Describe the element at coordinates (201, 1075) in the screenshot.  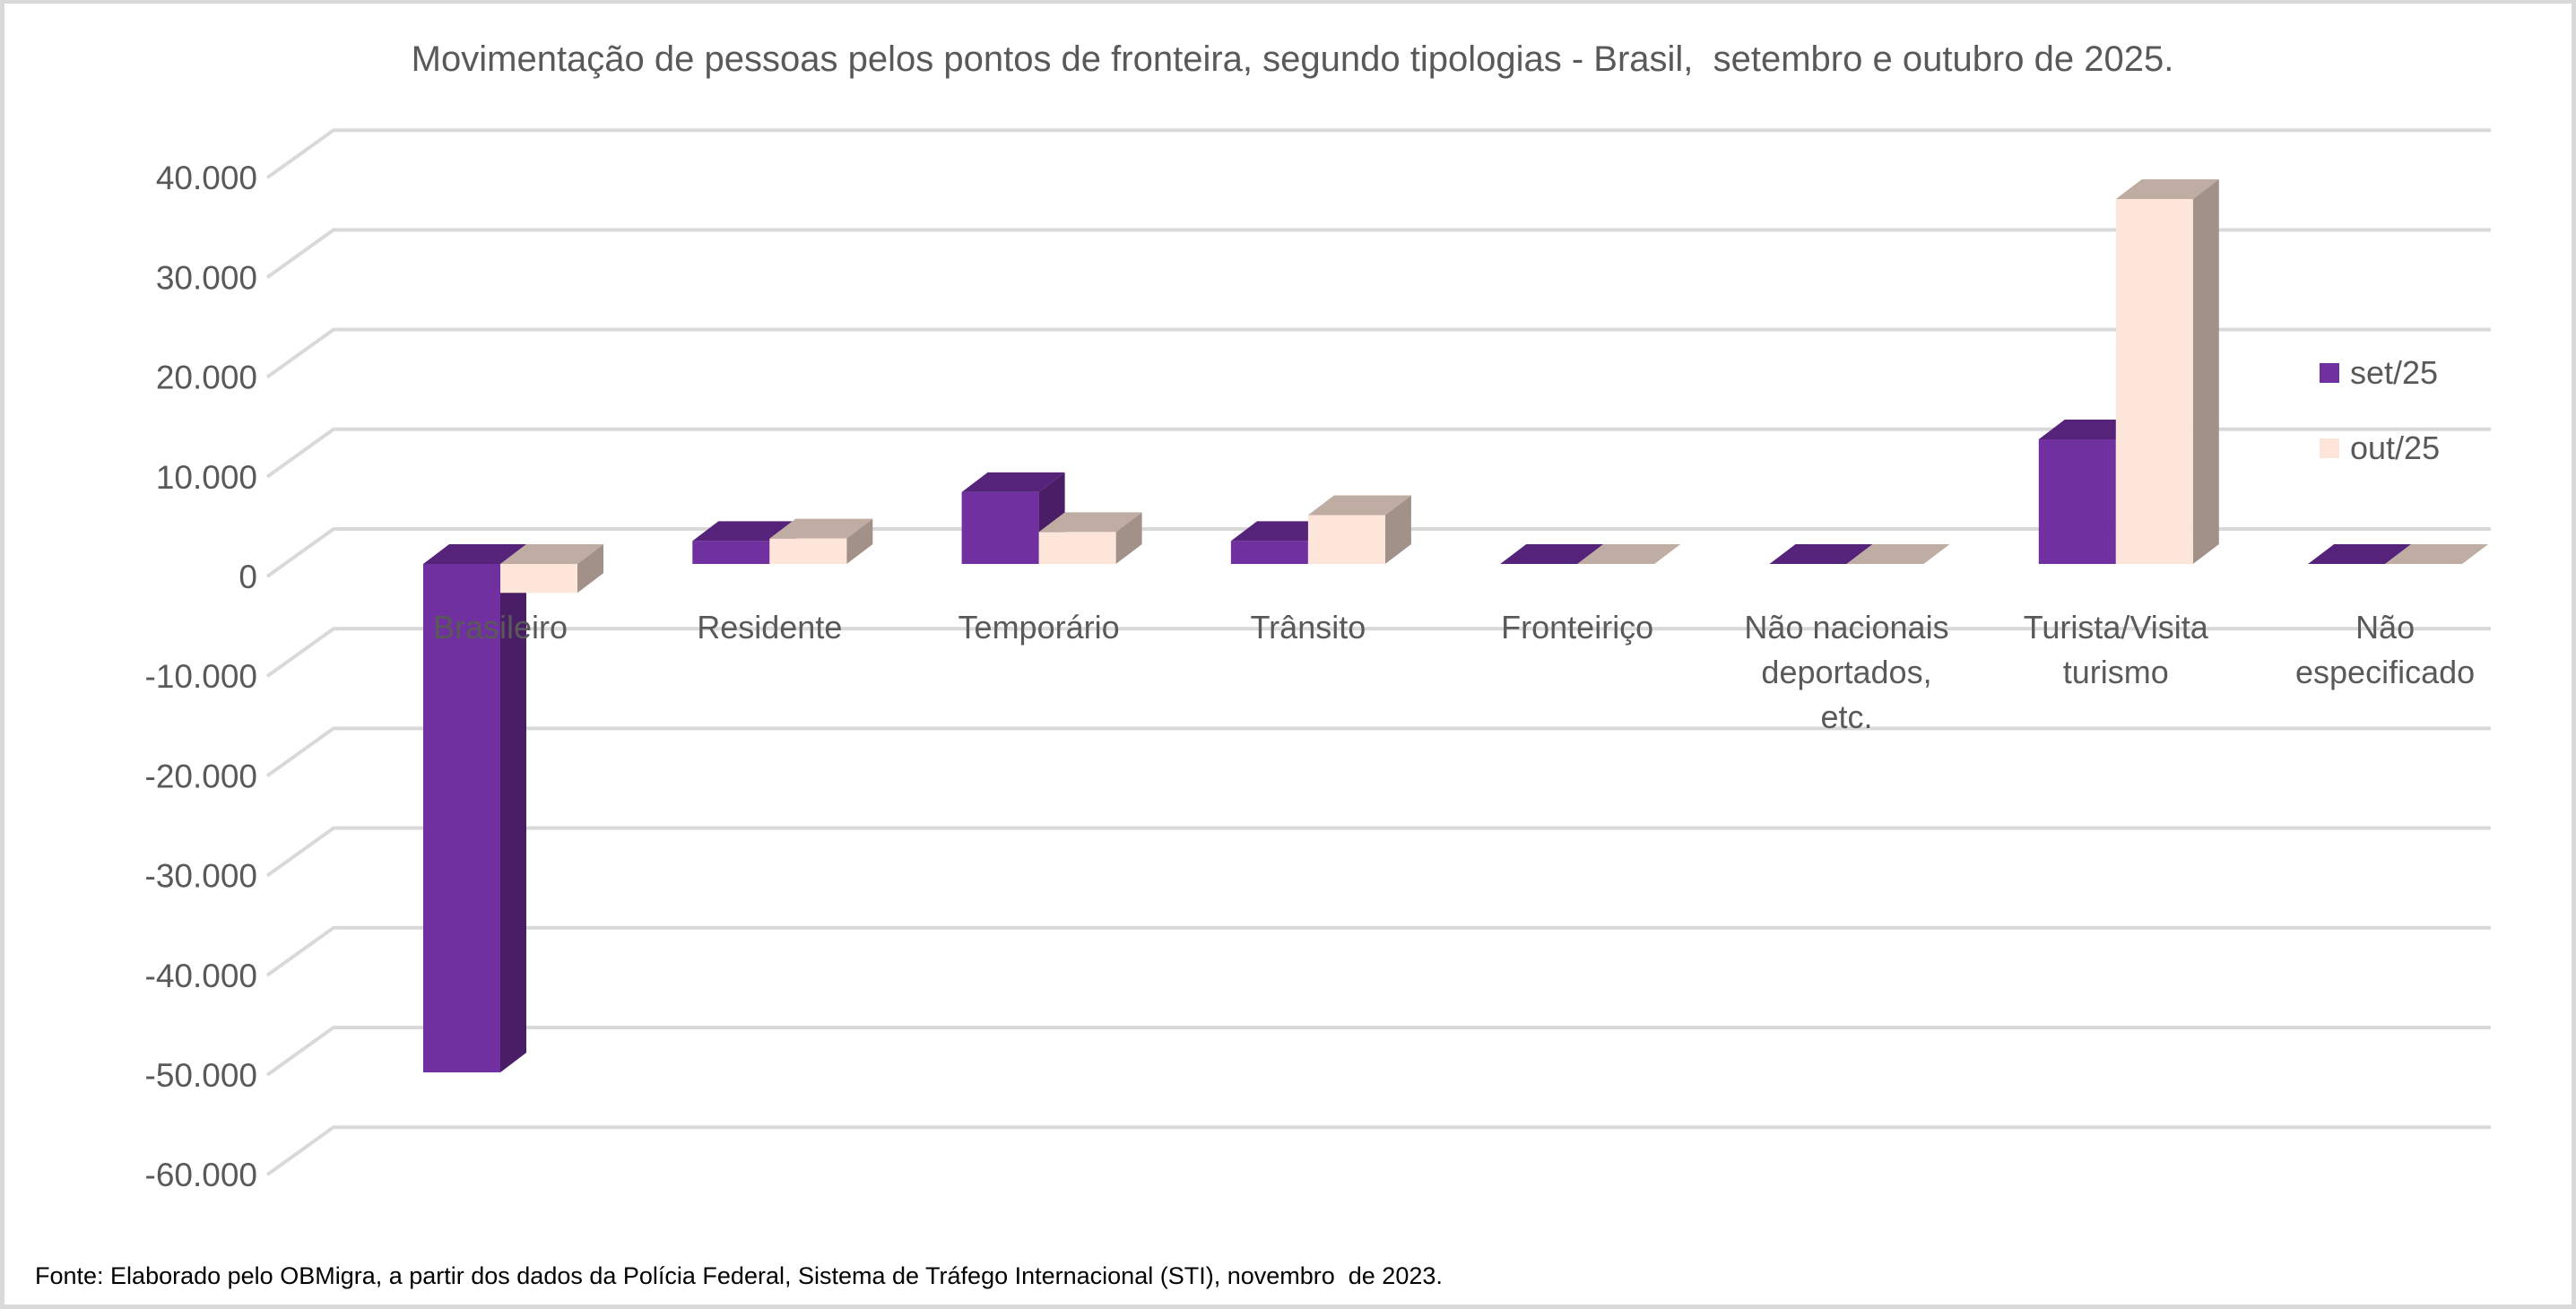
I see `y-tick-label: -50.000` at that location.